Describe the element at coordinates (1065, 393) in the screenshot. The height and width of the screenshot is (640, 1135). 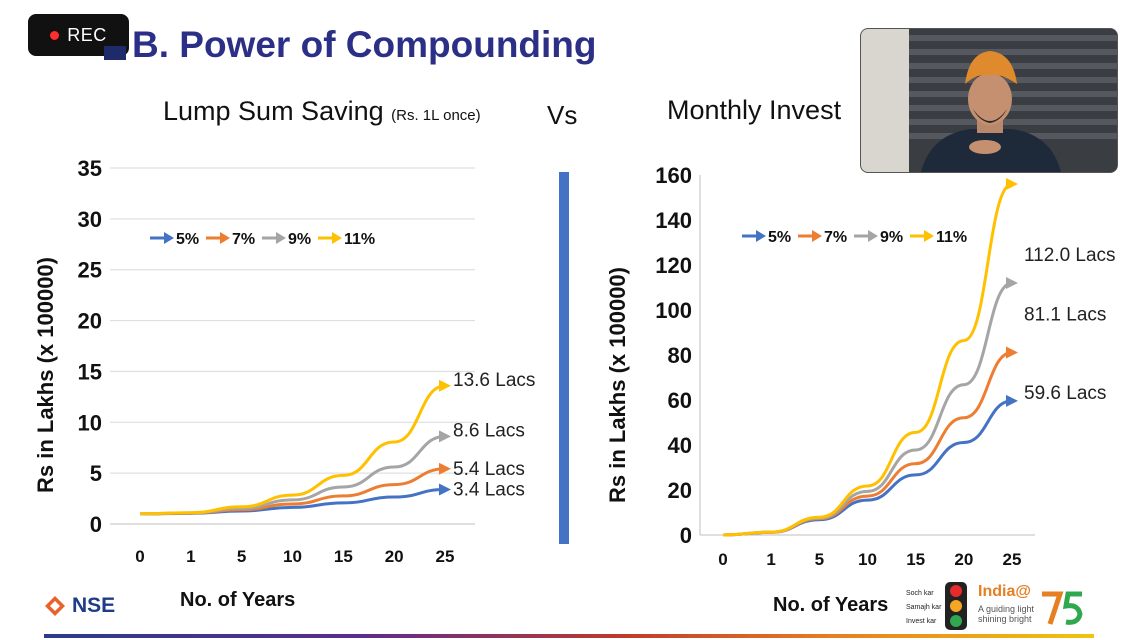
I see `end-value-label: 59.6 Lacs` at that location.